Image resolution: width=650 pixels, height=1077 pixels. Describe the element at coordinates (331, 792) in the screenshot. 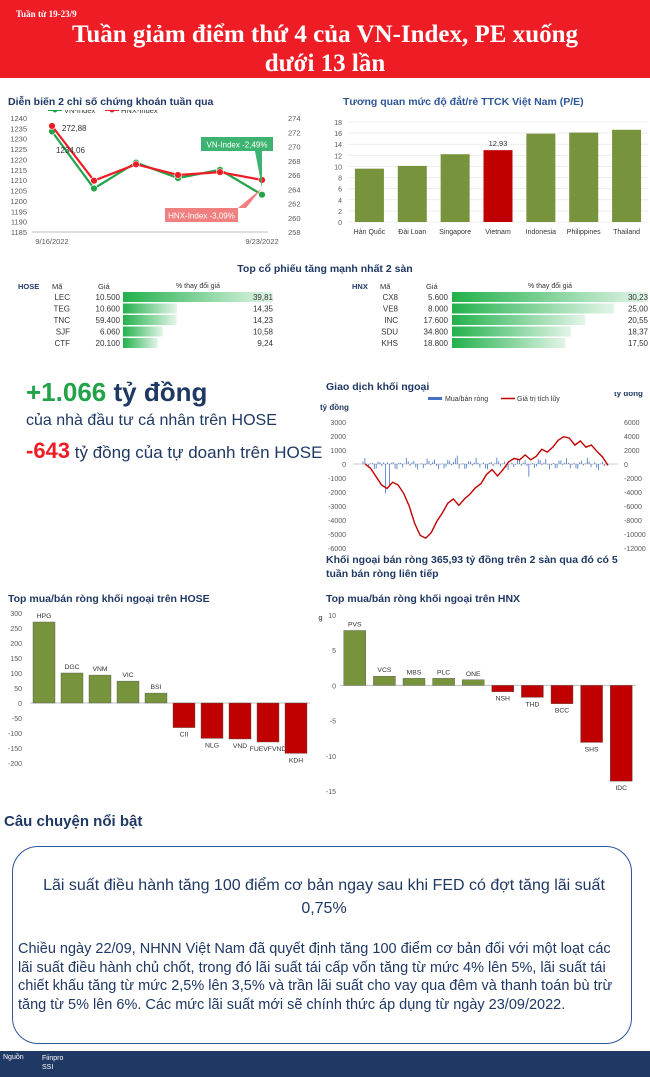

I see `y-tick-label: -15` at that location.